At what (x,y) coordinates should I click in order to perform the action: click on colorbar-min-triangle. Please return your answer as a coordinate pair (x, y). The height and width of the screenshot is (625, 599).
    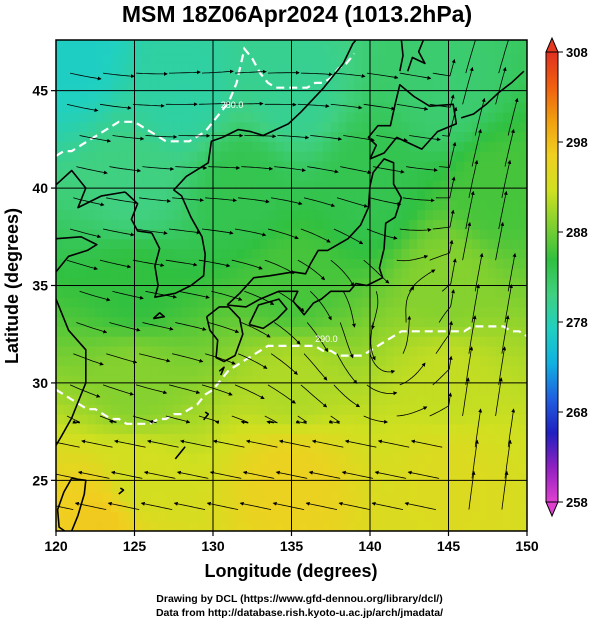
    Looking at the image, I should click on (552, 509).